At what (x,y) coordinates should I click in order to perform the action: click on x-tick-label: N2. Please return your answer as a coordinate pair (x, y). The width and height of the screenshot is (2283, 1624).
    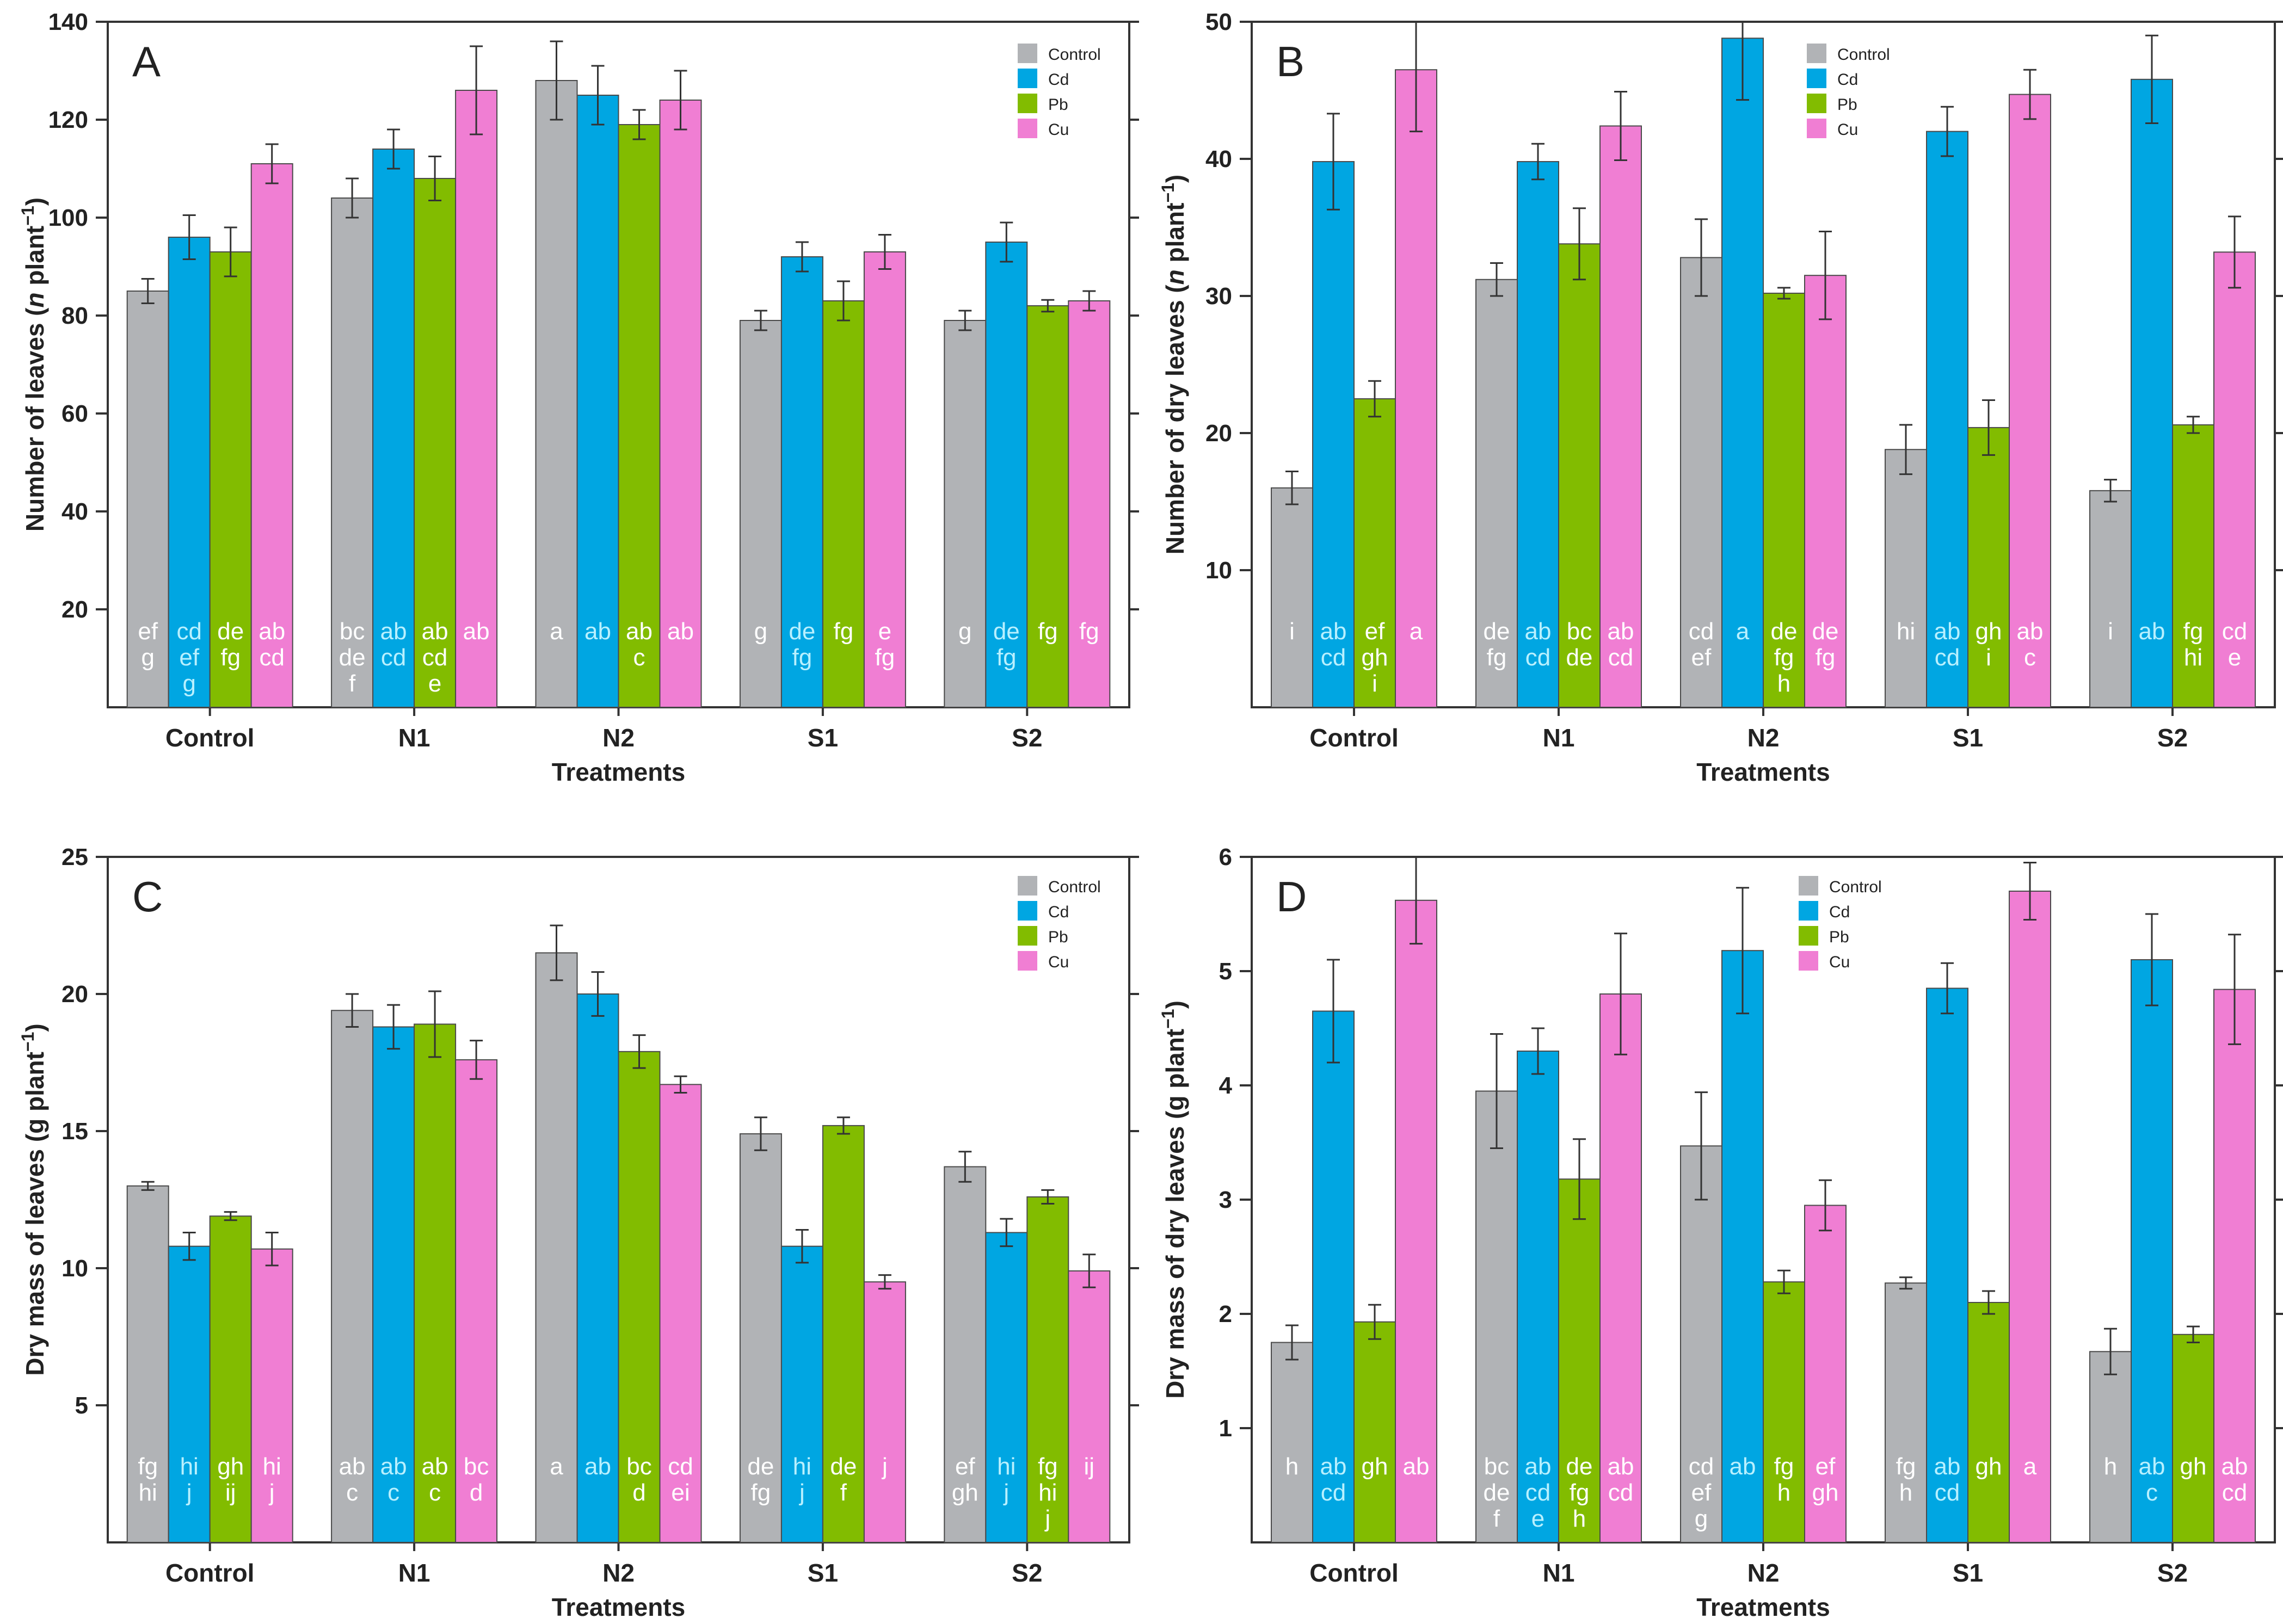
    Looking at the image, I should click on (1764, 738).